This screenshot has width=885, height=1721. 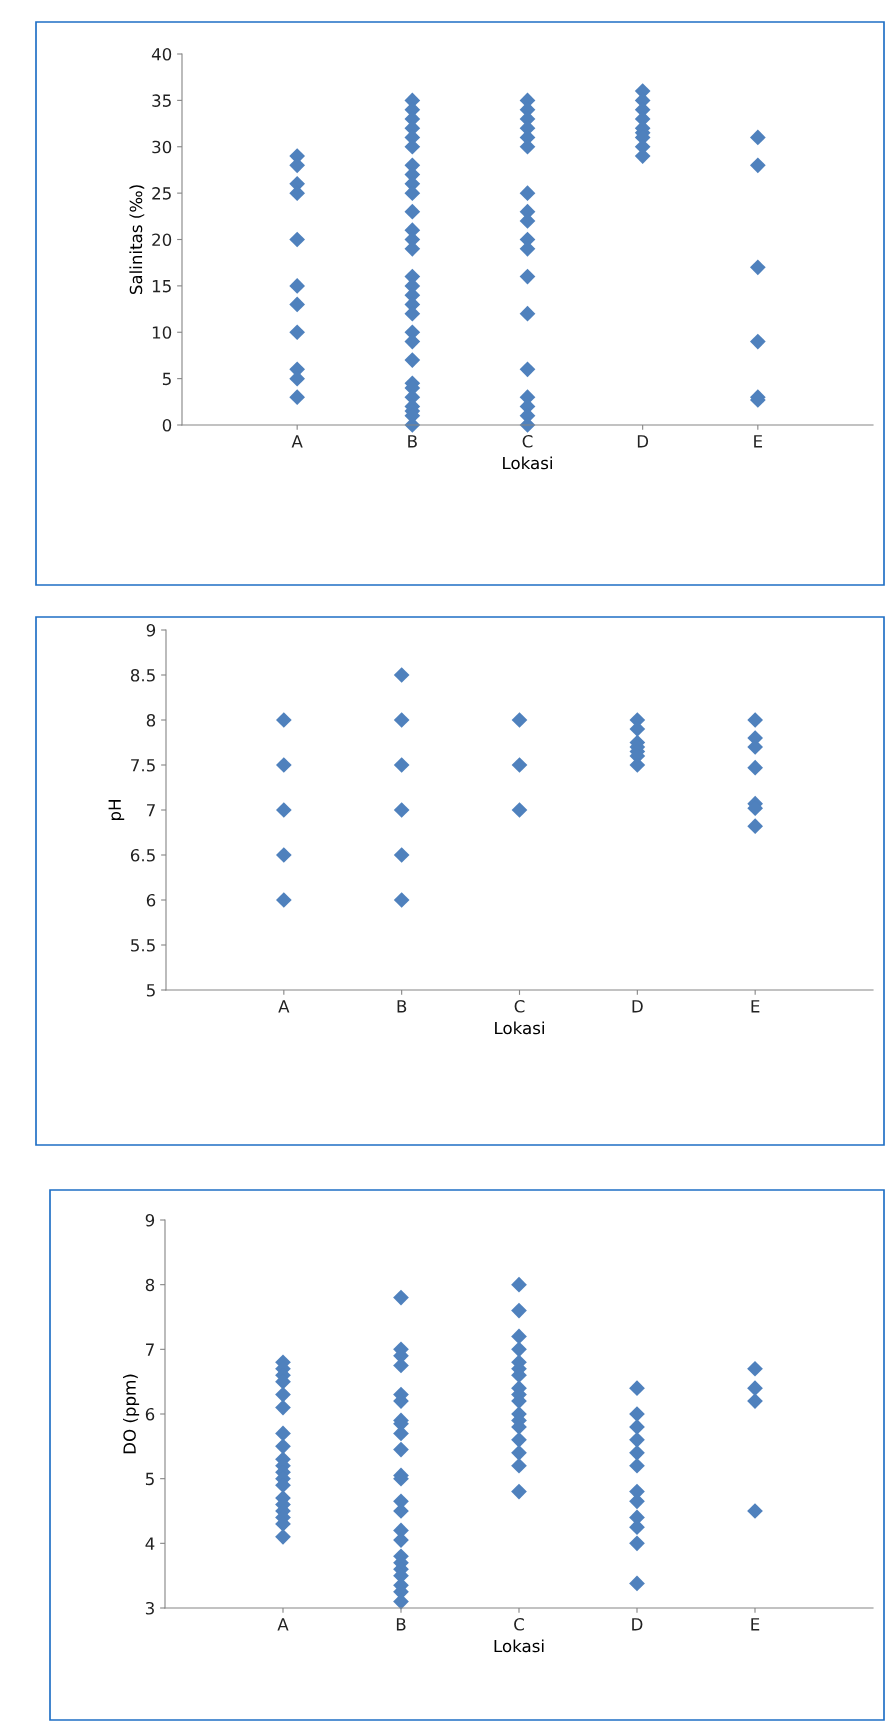 I want to click on y-tick-label: 25, so click(x=161, y=193).